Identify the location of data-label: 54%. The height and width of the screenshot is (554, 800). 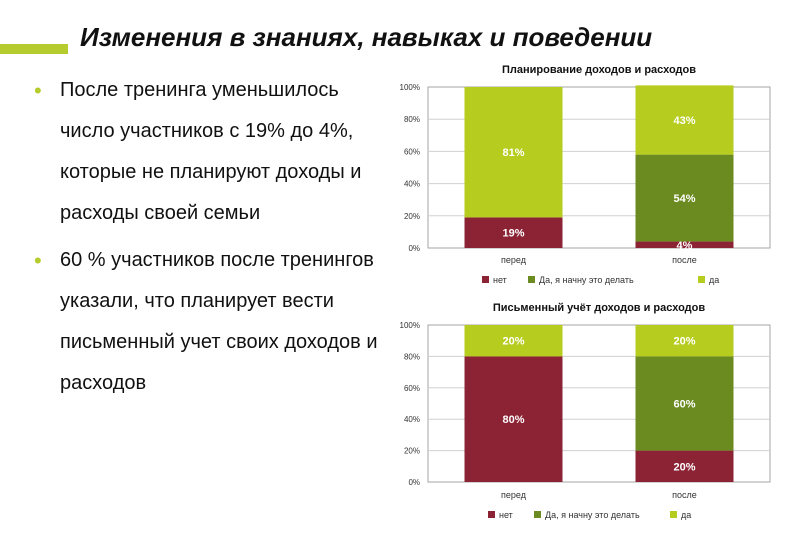
(684, 199).